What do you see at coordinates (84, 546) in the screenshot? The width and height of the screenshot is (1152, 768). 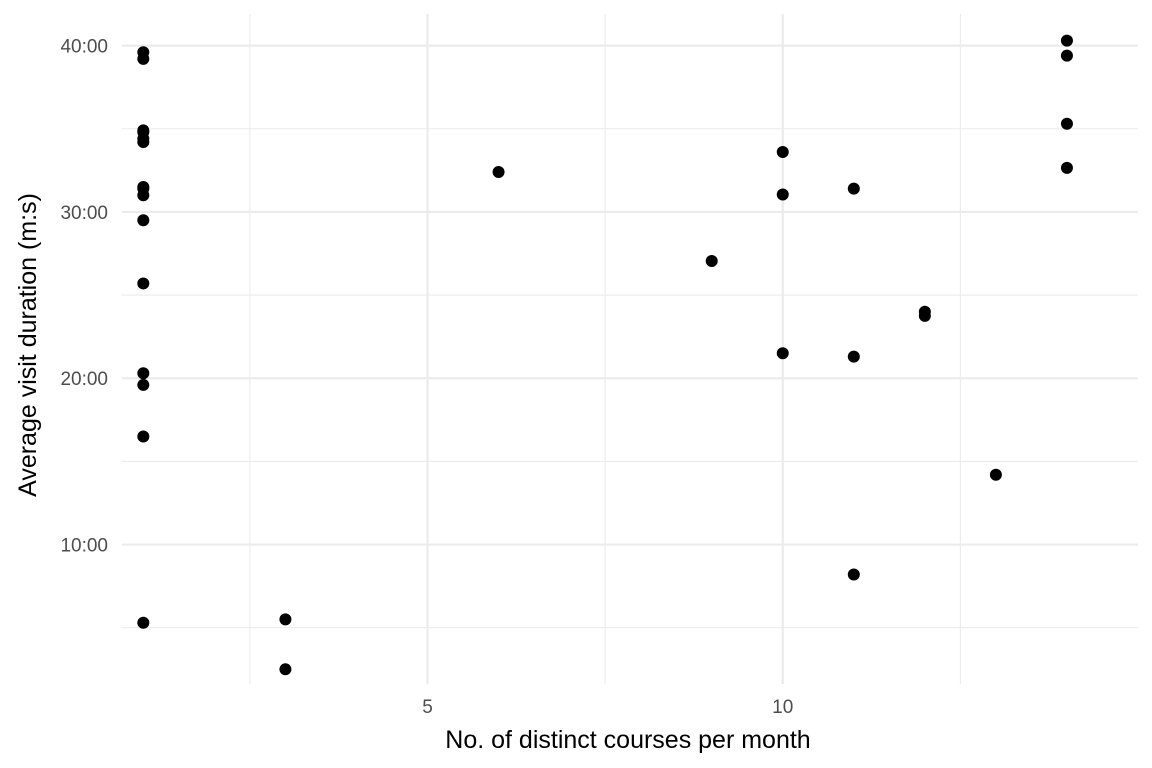 I see `y-tick-label: 10:00` at bounding box center [84, 546].